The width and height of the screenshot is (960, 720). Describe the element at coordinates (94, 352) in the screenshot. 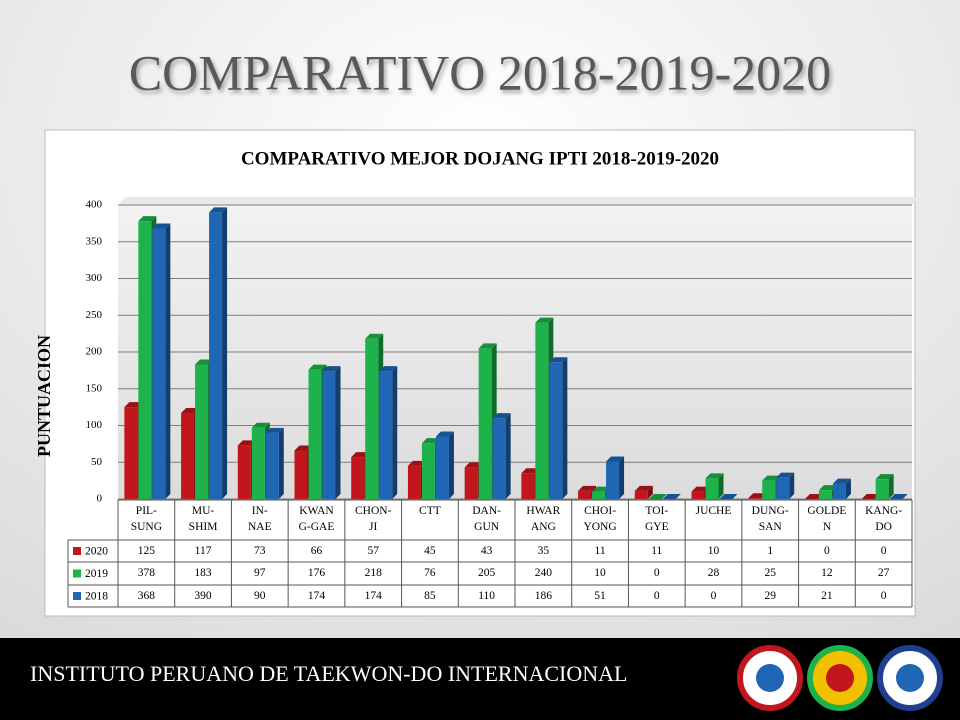

I see `y-tick-label: 200` at that location.